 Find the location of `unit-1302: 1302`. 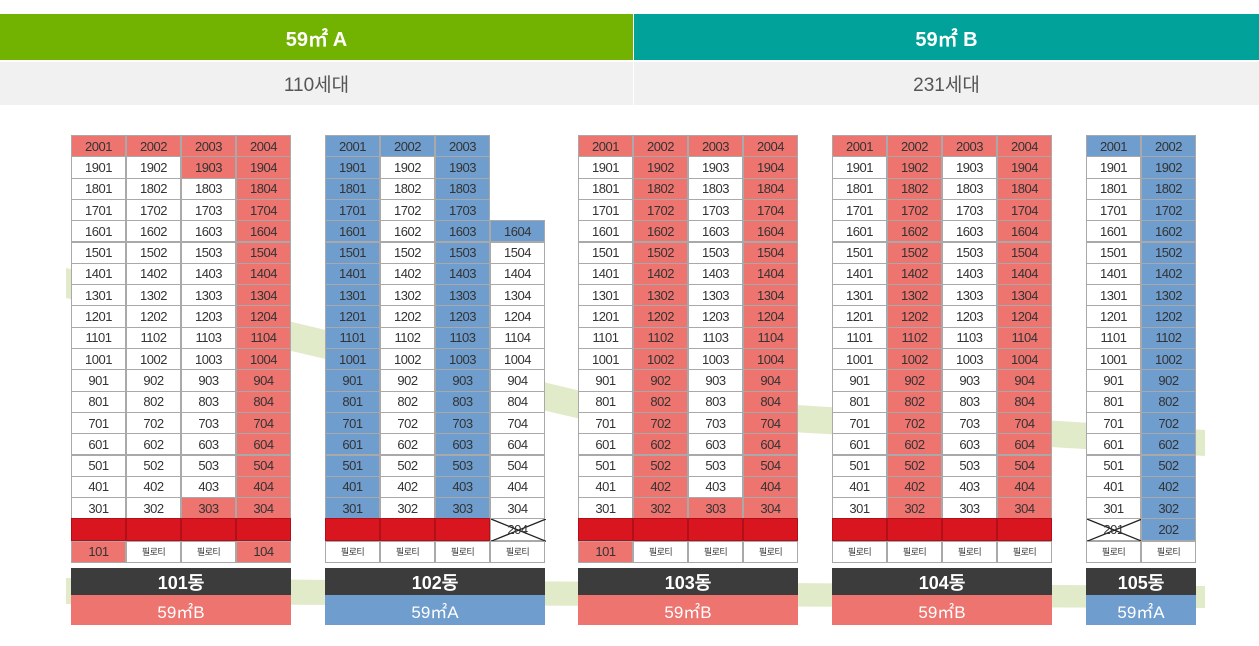

unit-1302: 1302 is located at coordinates (153, 295).